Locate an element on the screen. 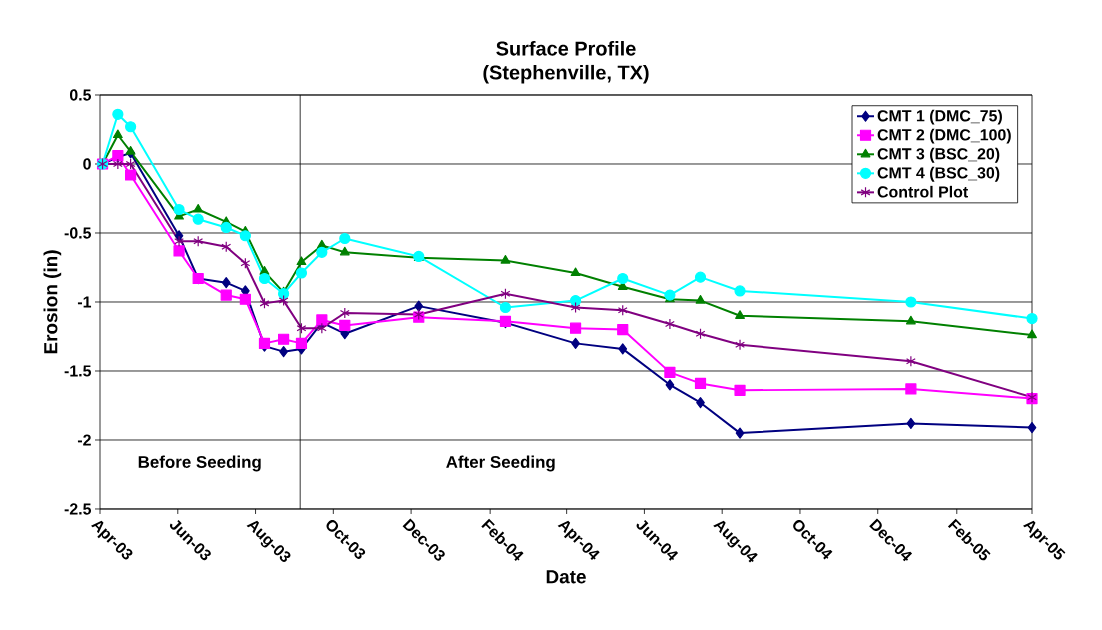  annotation: After Seeding is located at coordinates (500, 463).